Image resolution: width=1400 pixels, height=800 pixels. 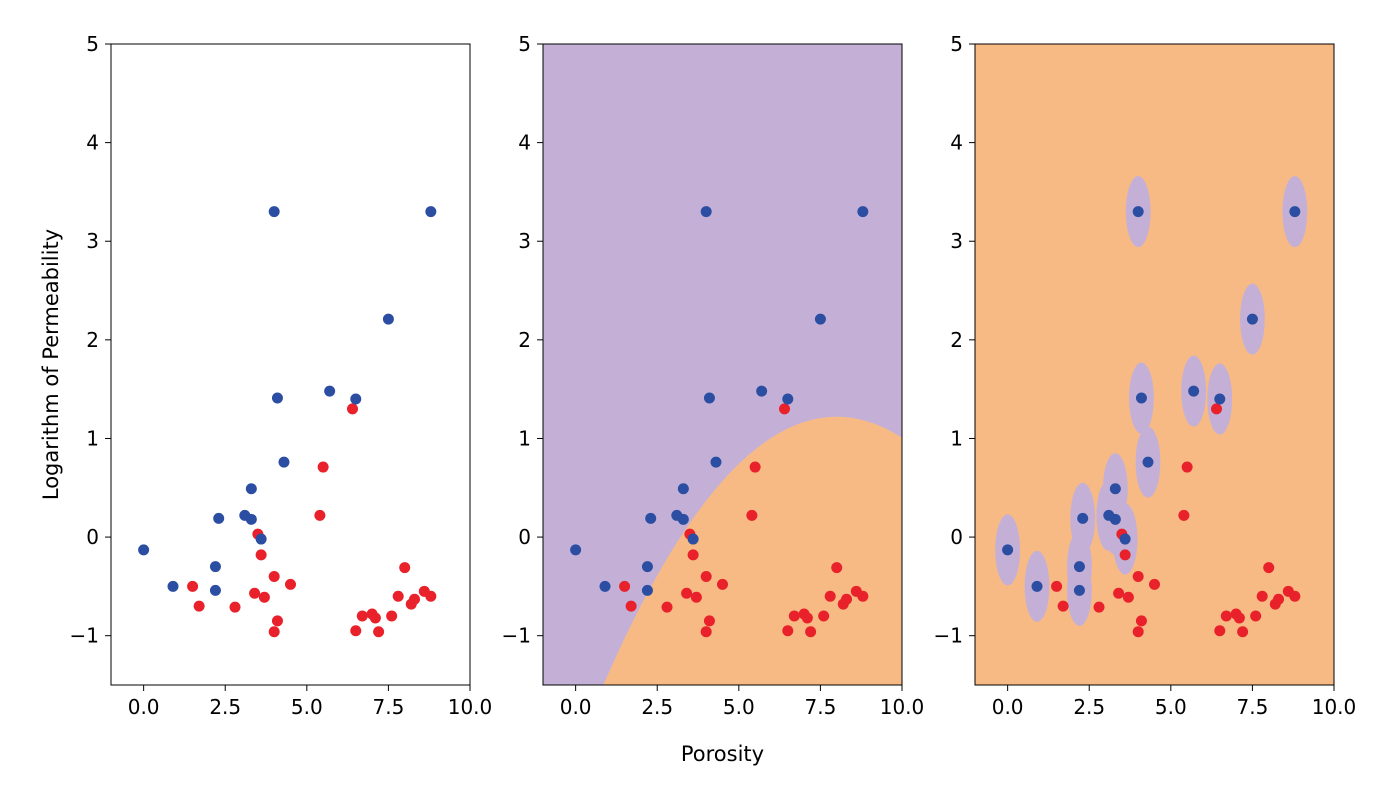 What do you see at coordinates (956, 44) in the screenshot?
I see `y-tick-label: 5` at bounding box center [956, 44].